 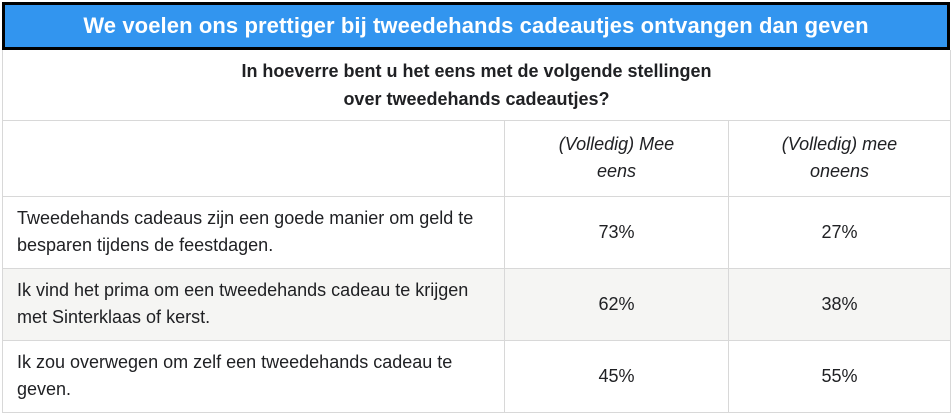 What do you see at coordinates (616, 232) in the screenshot?
I see `agree-value: 73%` at bounding box center [616, 232].